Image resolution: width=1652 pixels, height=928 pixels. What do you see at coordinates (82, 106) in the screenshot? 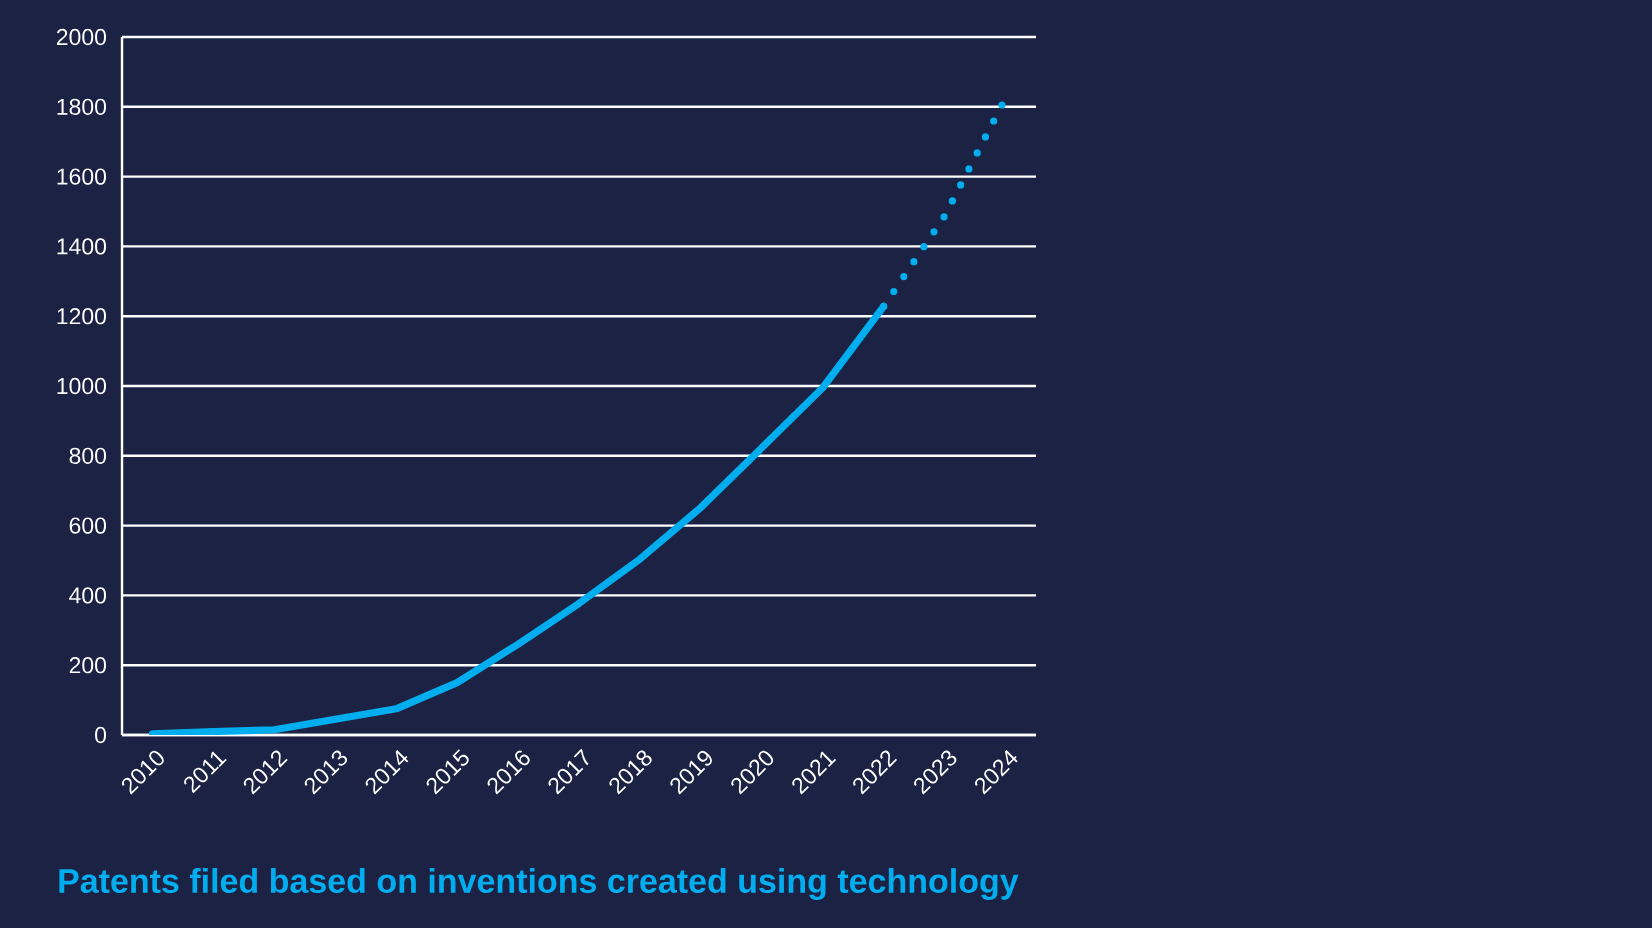
I see `y-tick-label: 1800` at bounding box center [82, 106].